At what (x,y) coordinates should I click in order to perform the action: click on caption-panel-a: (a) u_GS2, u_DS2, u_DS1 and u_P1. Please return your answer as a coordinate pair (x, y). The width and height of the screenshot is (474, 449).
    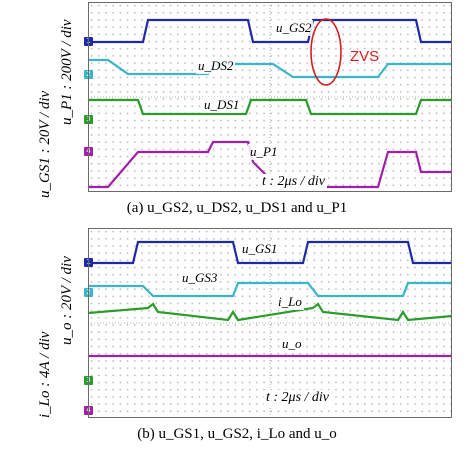
    Looking at the image, I should click on (237, 208).